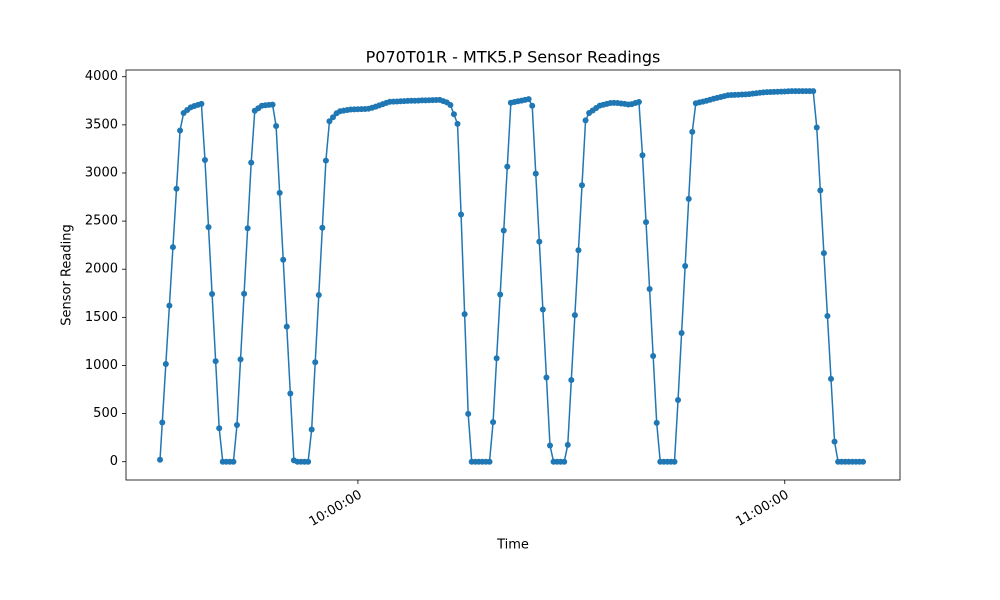 Image resolution: width=1000 pixels, height=600 pixels. Describe the element at coordinates (101, 124) in the screenshot. I see `y-tick-label: 3500` at that location.